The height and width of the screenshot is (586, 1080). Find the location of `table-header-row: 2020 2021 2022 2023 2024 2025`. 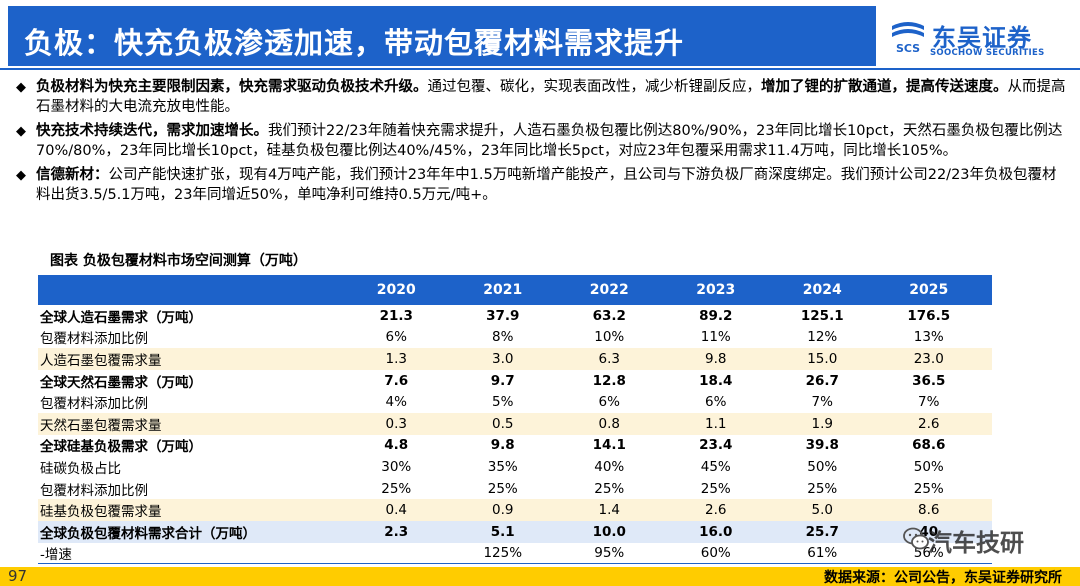

table-header-row: 2020 2021 2022 2023 2024 2025 is located at coordinates (515, 290).